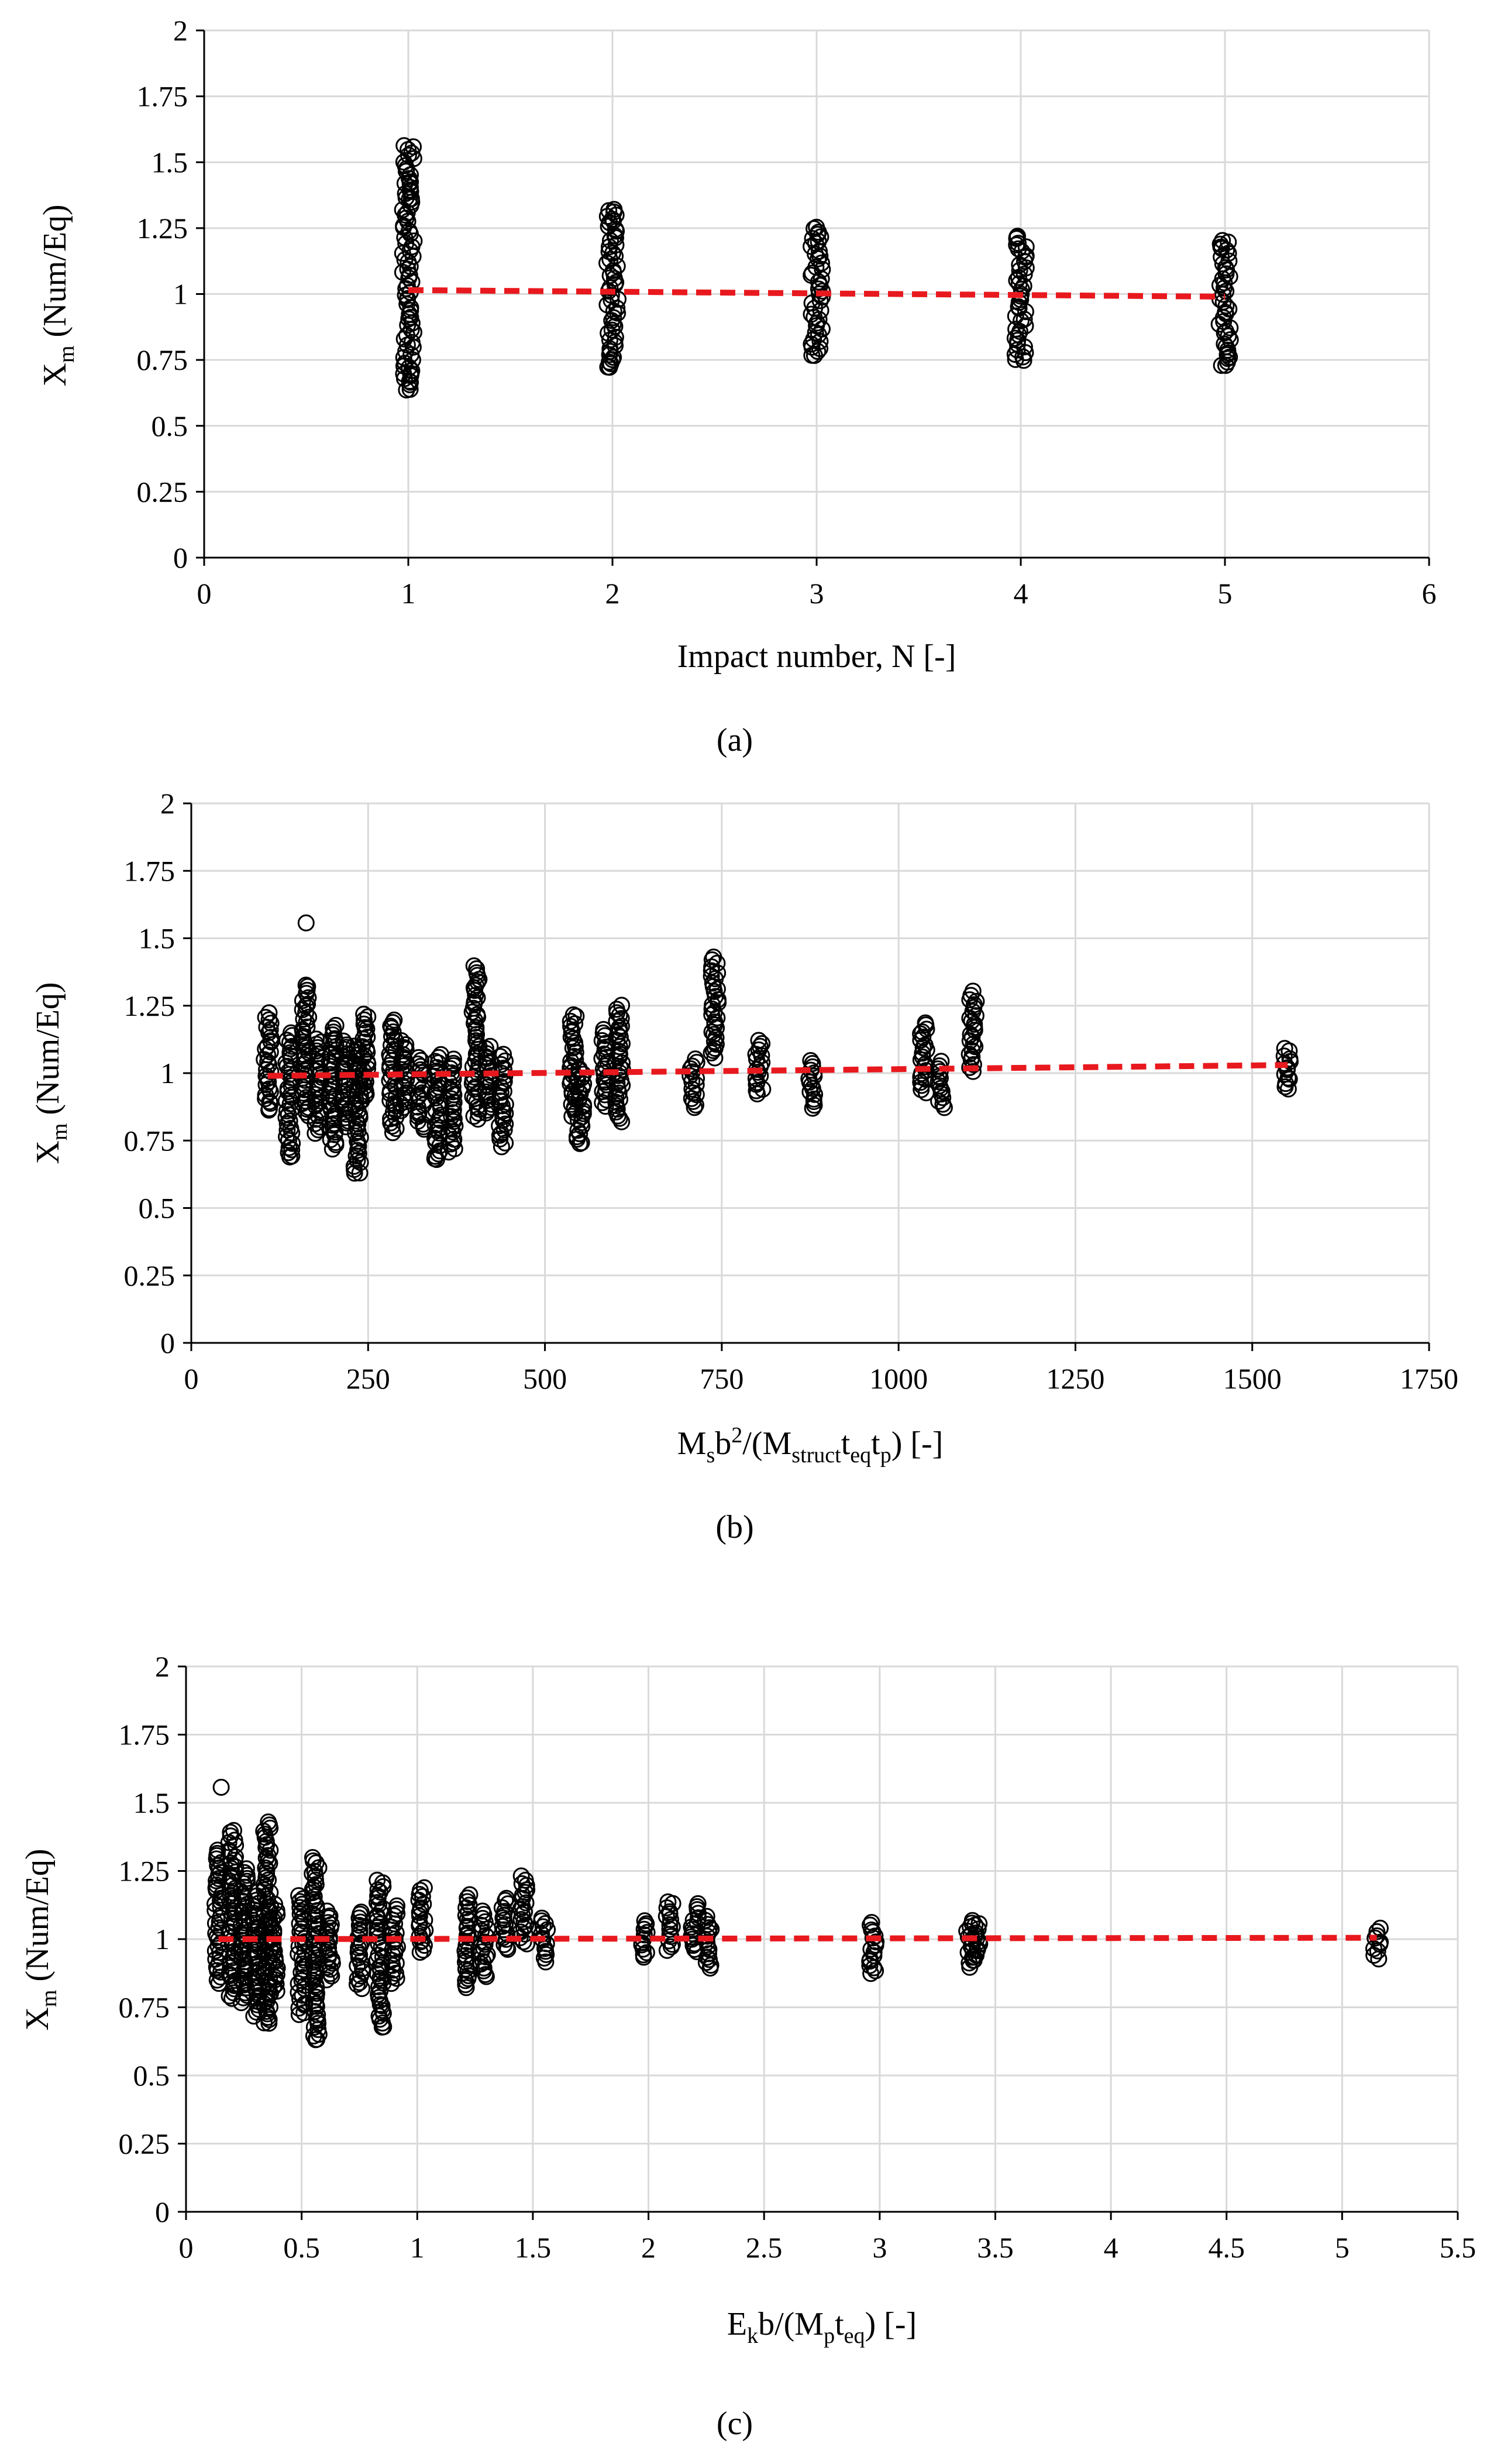 This screenshot has height=2464, width=1487. I want to click on x-tick-label: 4, so click(1021, 593).